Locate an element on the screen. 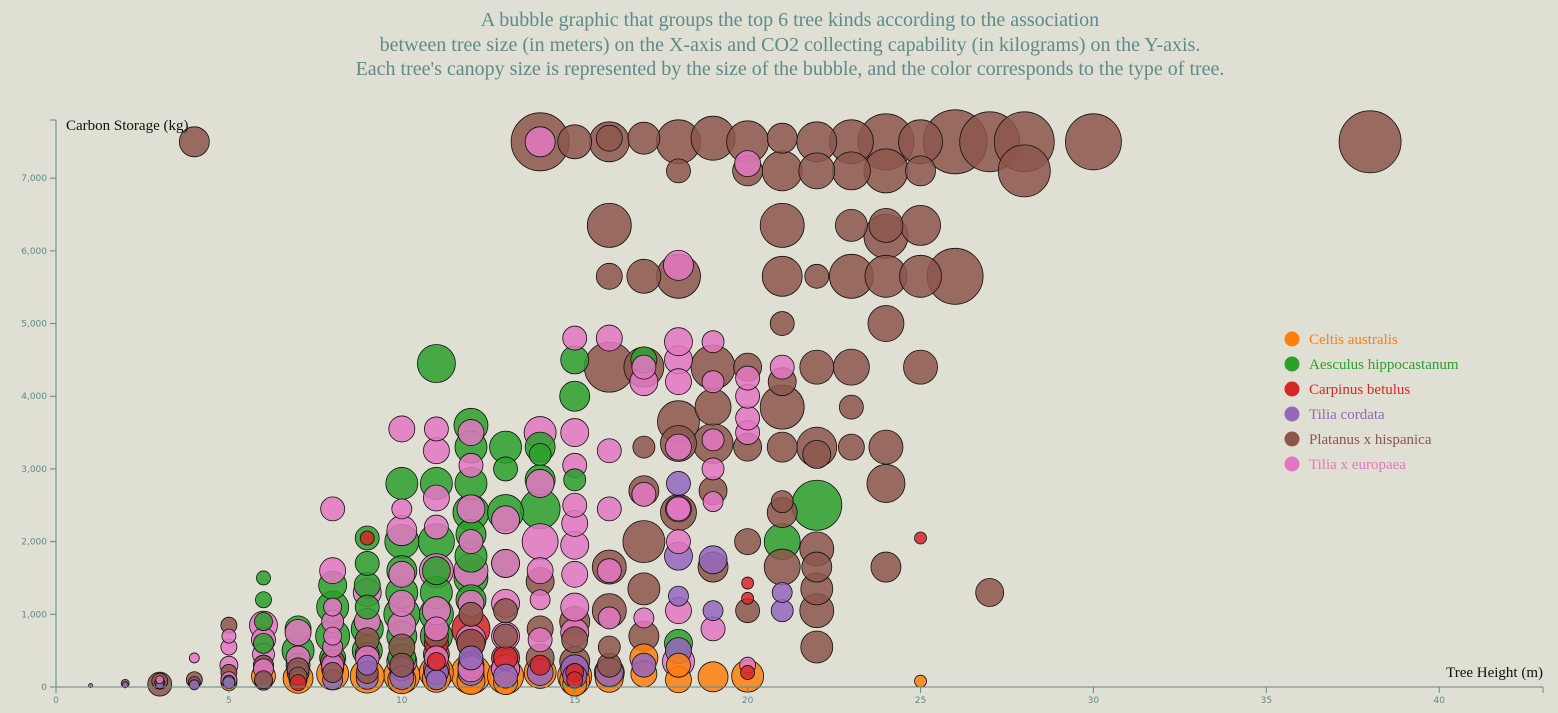 The image size is (1558, 713). bubble-s5-p88 is located at coordinates (713, 502).